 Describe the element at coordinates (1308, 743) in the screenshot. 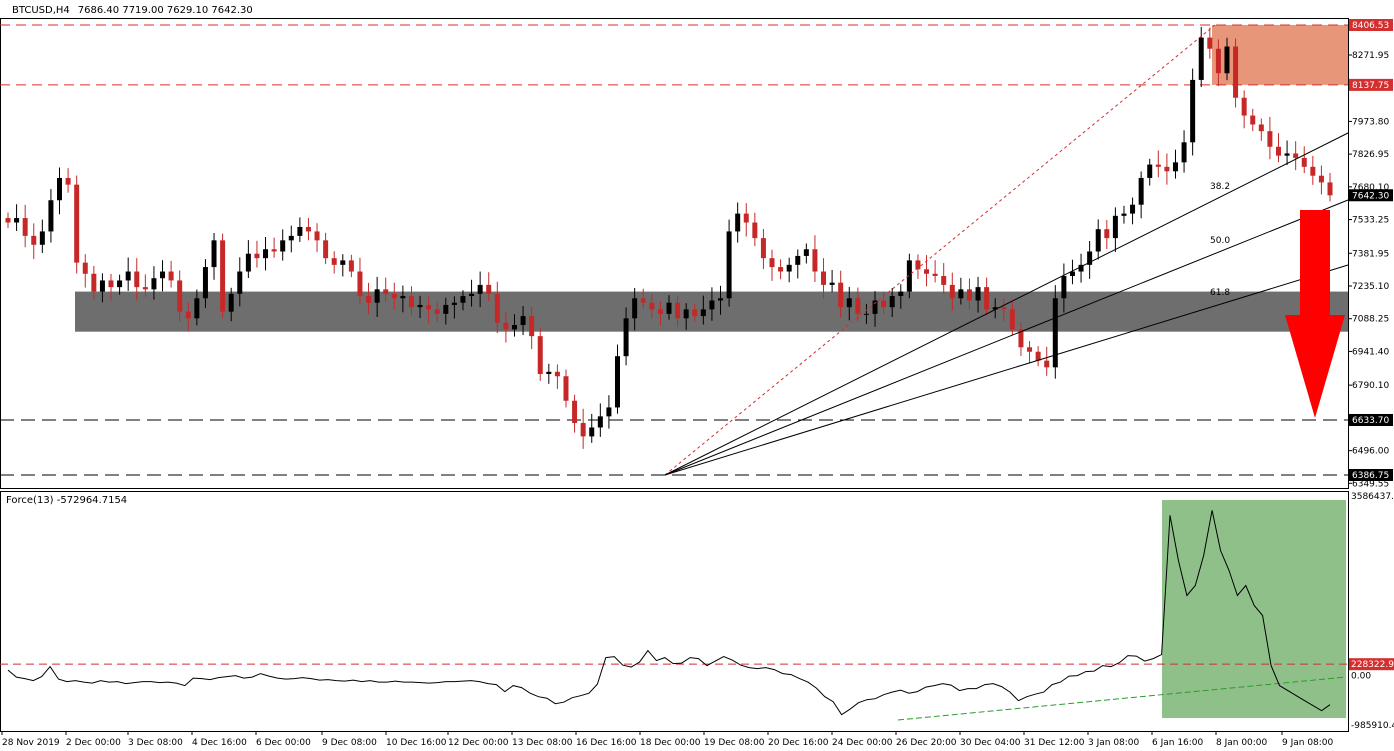

I see `x-tick-label: 9 Jan 08:00` at that location.